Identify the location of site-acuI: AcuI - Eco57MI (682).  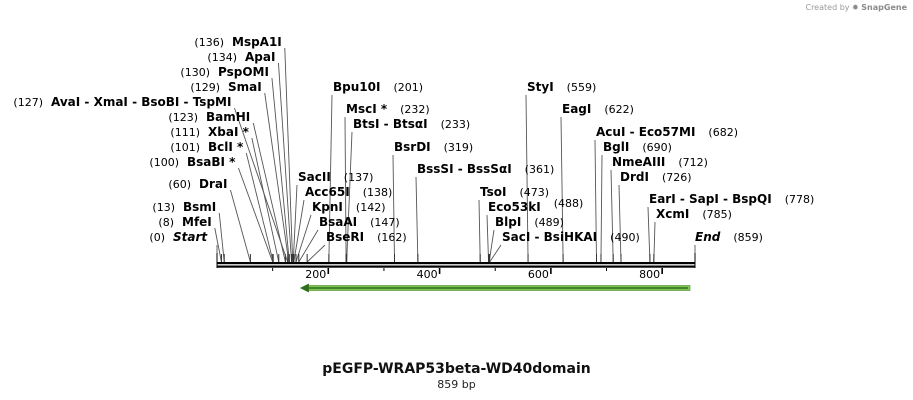
(667, 132).